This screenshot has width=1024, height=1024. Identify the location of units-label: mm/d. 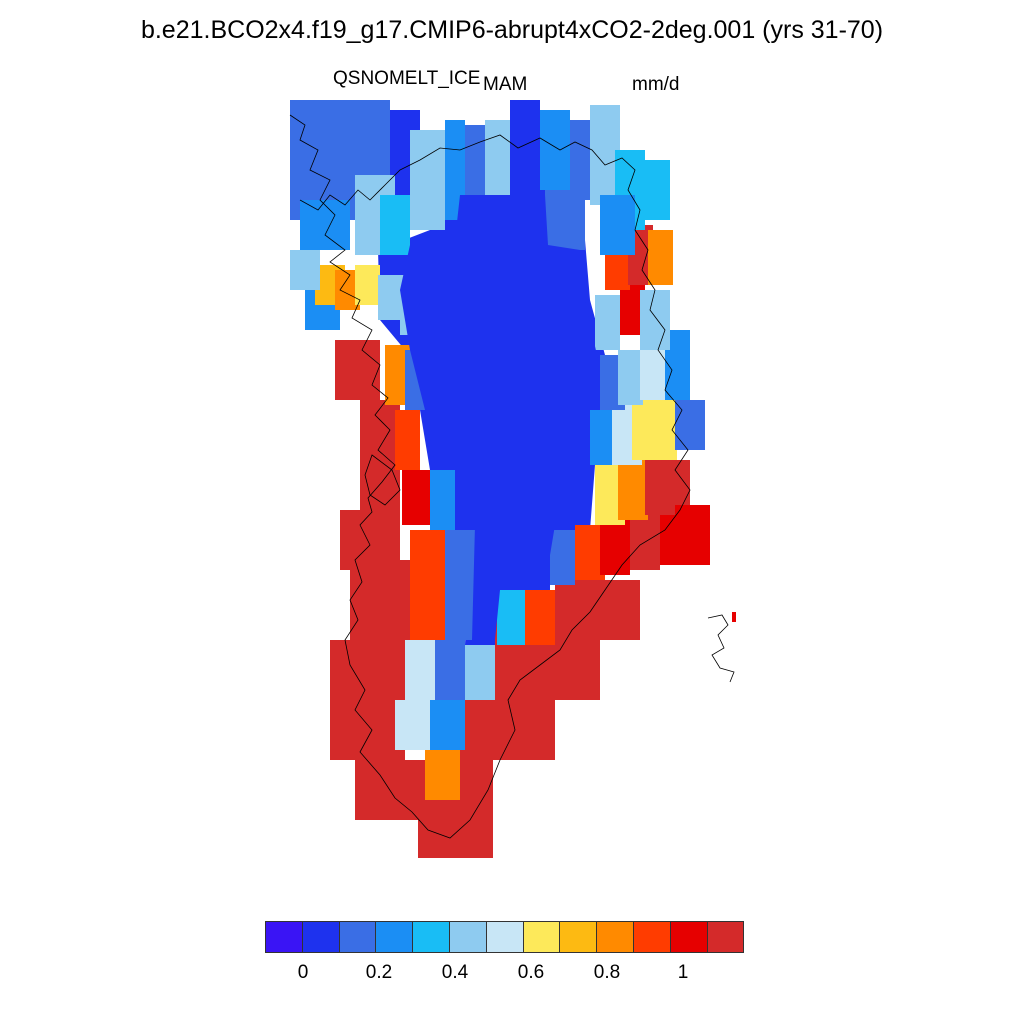
(656, 84).